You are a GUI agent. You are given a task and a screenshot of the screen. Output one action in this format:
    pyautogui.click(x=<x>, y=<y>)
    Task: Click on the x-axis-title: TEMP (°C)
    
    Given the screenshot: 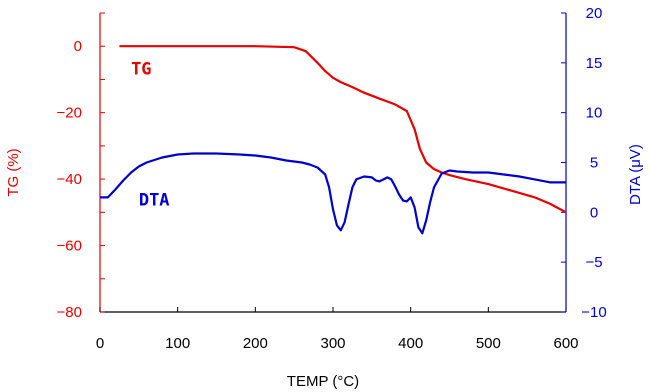 What is the action you would take?
    pyautogui.click(x=323, y=381)
    